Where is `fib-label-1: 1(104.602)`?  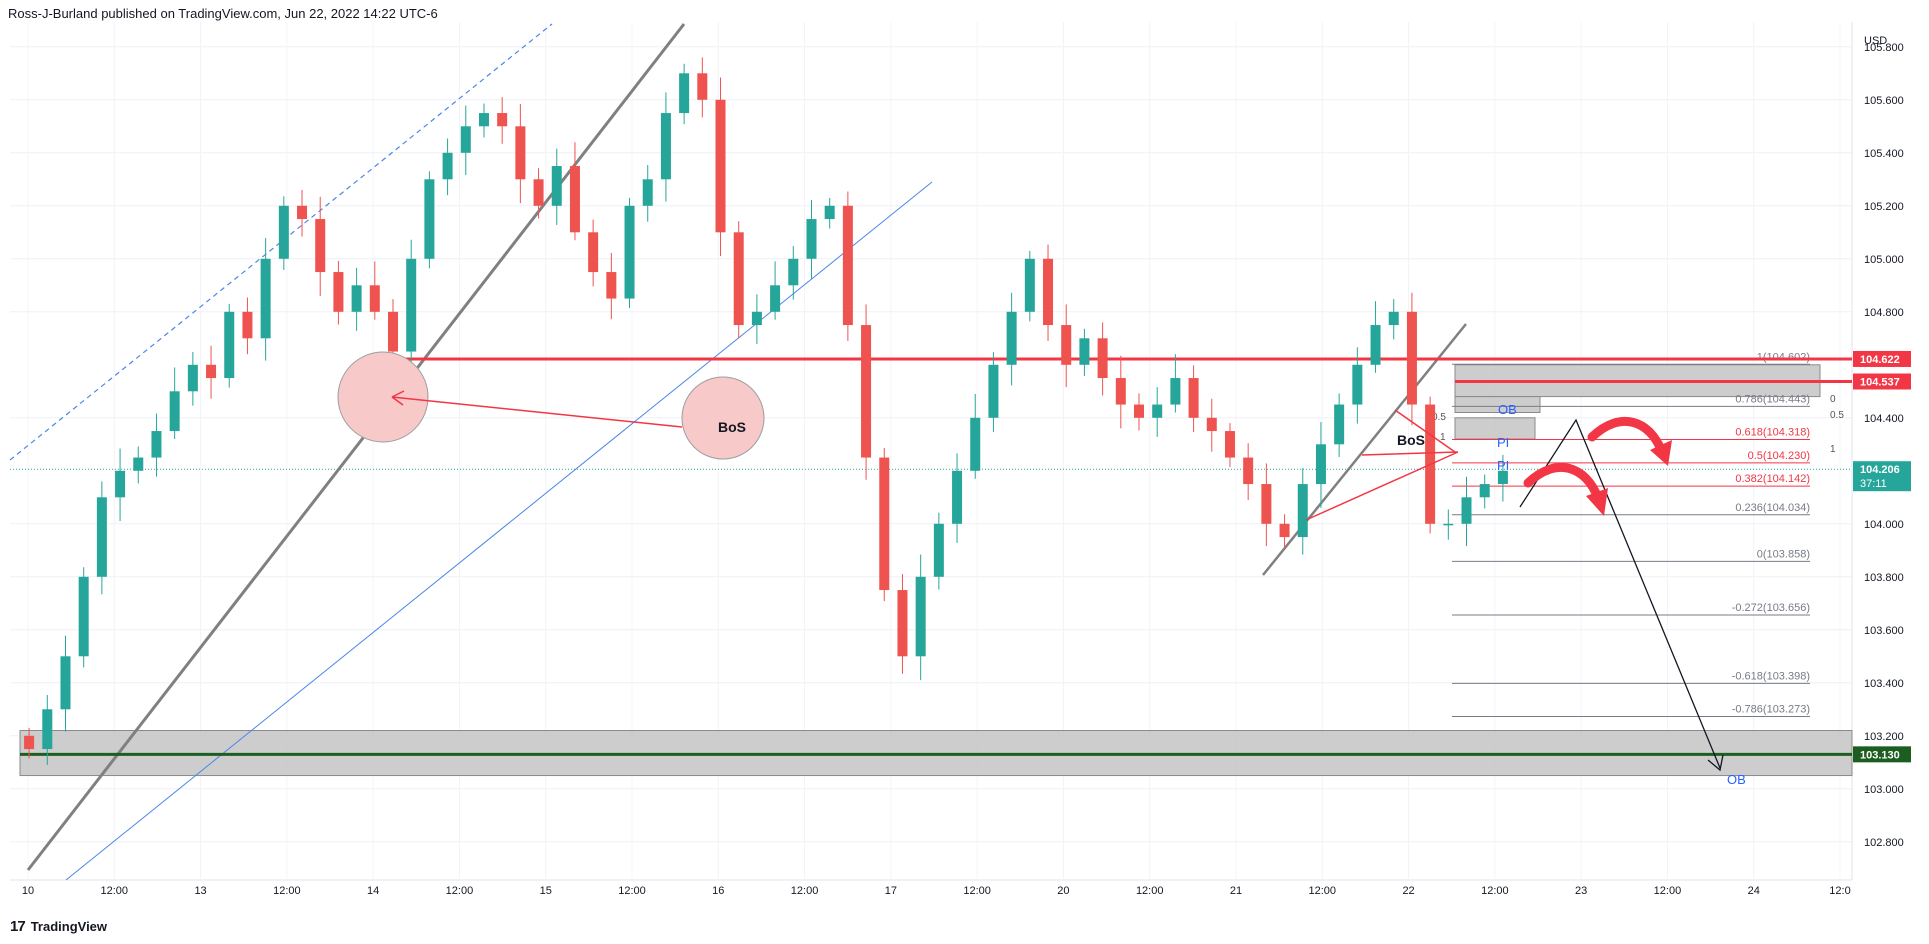 fib-label-1: 1(104.602) is located at coordinates (1783, 357).